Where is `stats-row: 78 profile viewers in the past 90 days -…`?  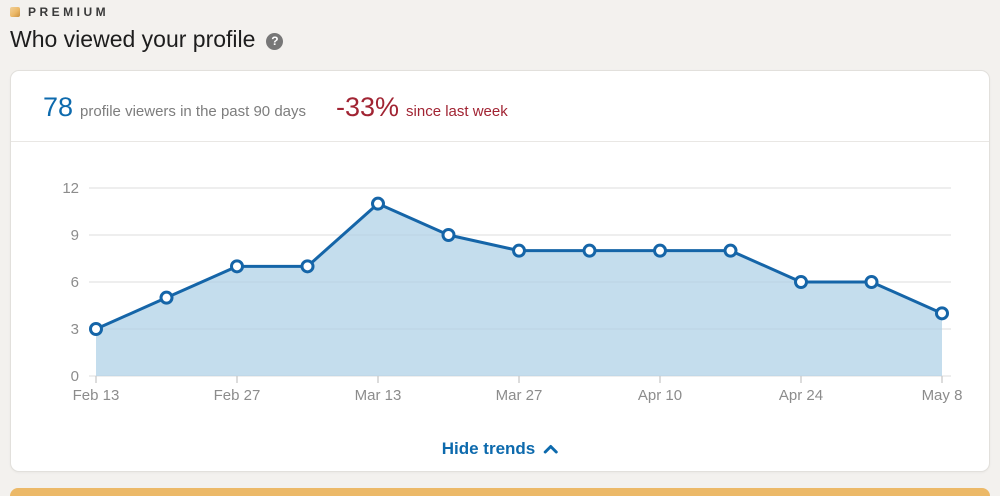 stats-row: 78 profile viewers in the past 90 days -… is located at coordinates (506, 107).